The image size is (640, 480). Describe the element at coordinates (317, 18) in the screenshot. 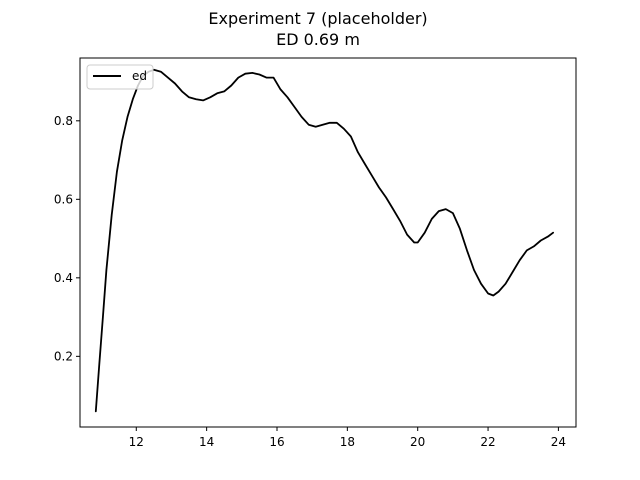

I see `chart-title: Experiment 7 (placeholder)` at that location.